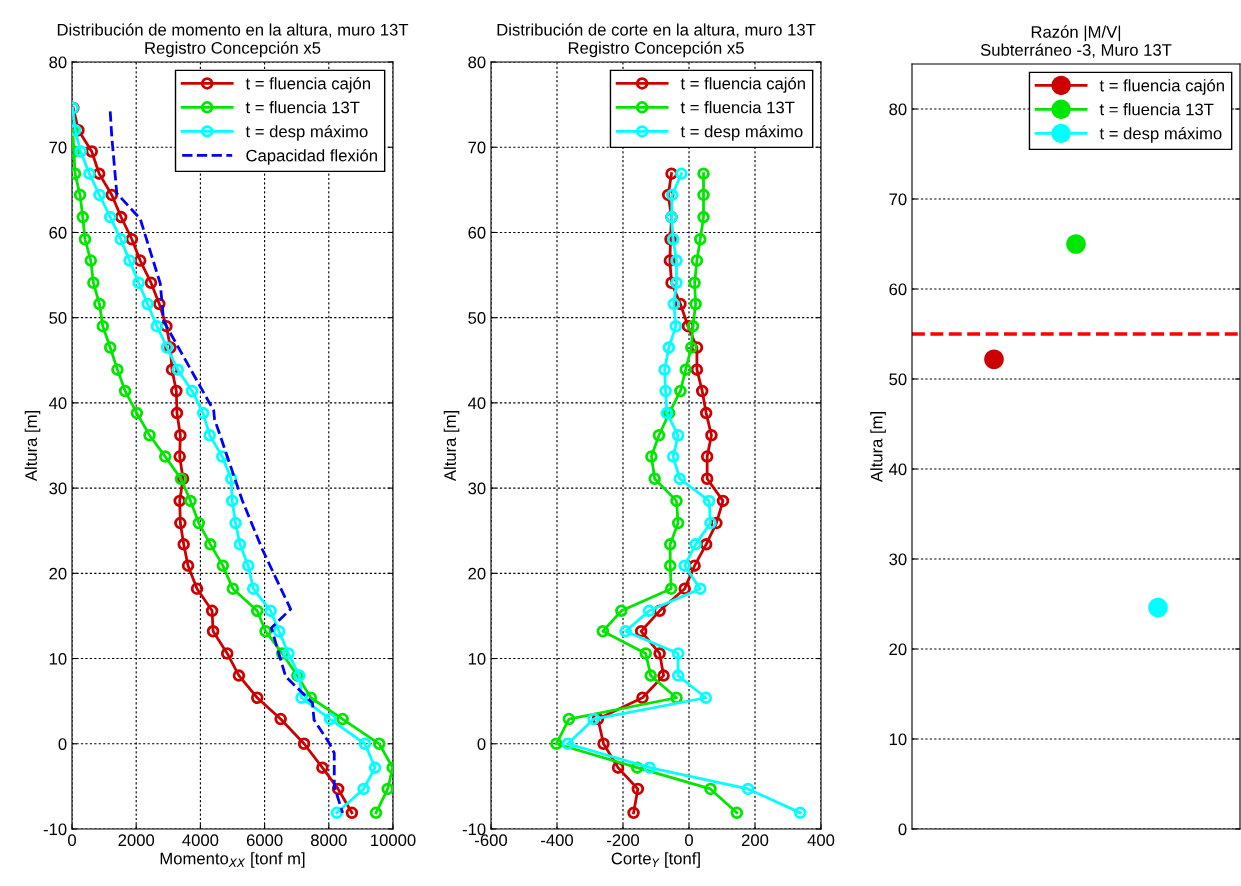  I want to click on legend-label: Capacidad flexión, so click(311, 157).